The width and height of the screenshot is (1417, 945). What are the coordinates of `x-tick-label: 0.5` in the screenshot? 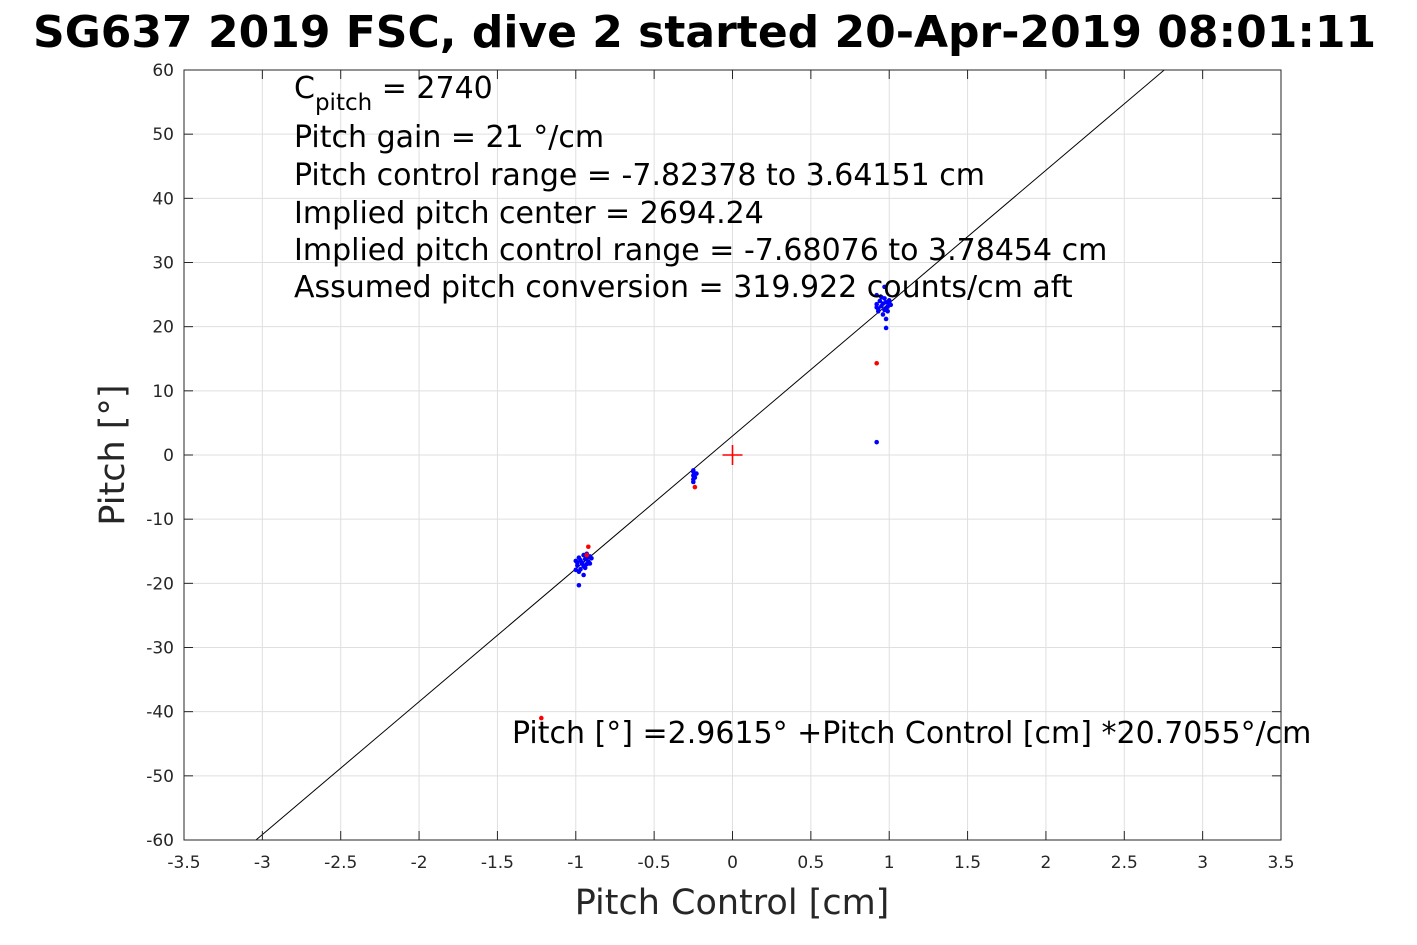 It's located at (810, 863).